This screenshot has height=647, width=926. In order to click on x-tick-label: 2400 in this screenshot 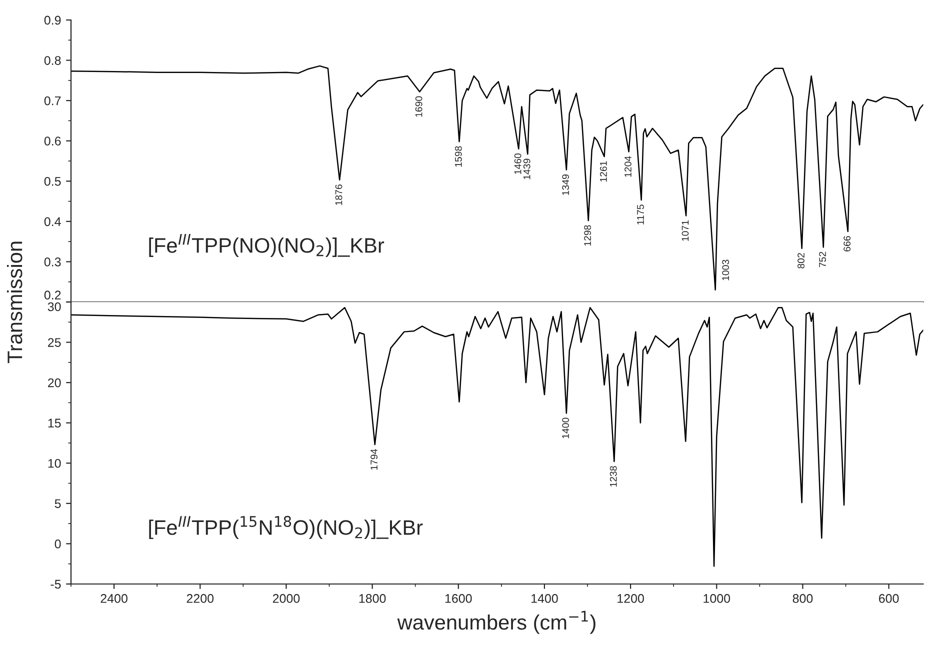, I will do `click(114, 598)`.